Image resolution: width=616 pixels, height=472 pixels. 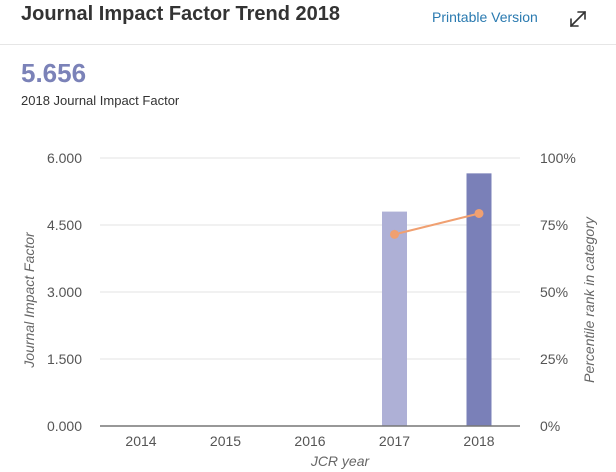 What do you see at coordinates (485, 17) in the screenshot?
I see `printable-version-link: Printable Version` at bounding box center [485, 17].